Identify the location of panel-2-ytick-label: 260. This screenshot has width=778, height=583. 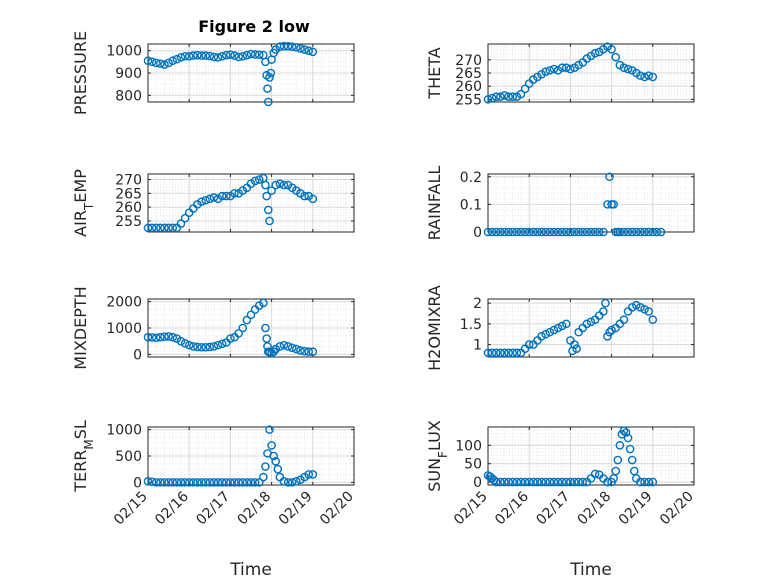
(468, 87).